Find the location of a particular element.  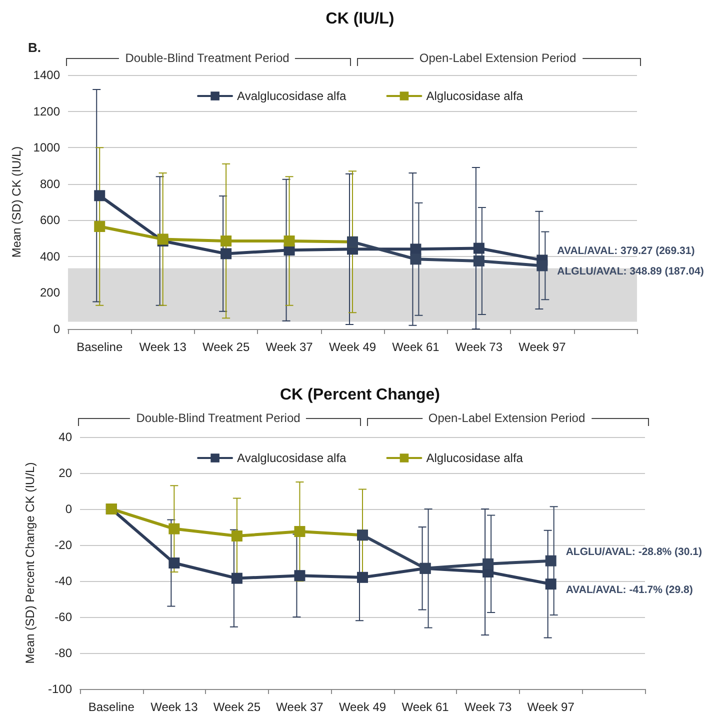

y-tick-label: -60 is located at coordinates (63, 617).